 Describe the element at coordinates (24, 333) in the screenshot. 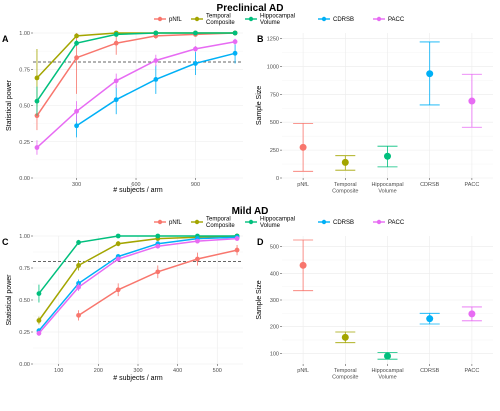

I see `y-tick-label: 0.25` at that location.